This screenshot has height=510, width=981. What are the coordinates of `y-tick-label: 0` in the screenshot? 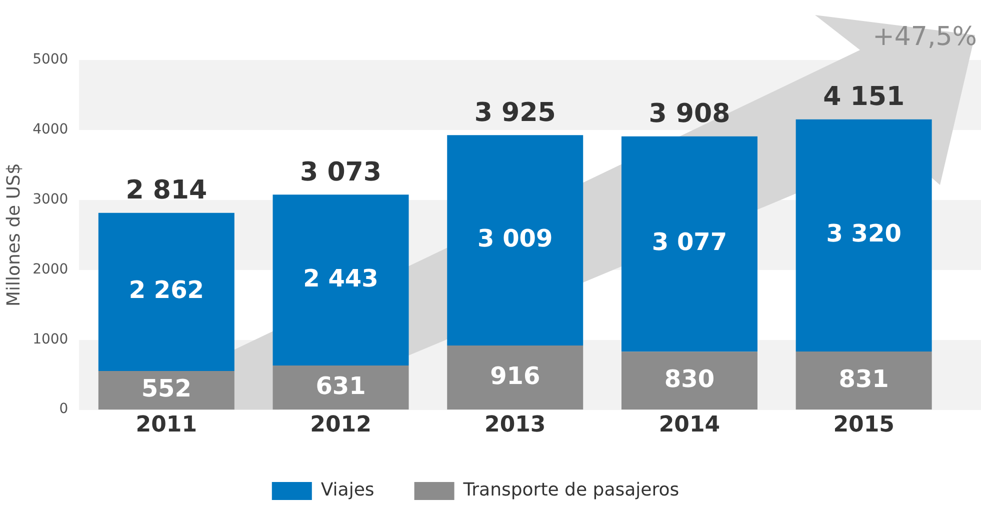 It's located at (63, 409).